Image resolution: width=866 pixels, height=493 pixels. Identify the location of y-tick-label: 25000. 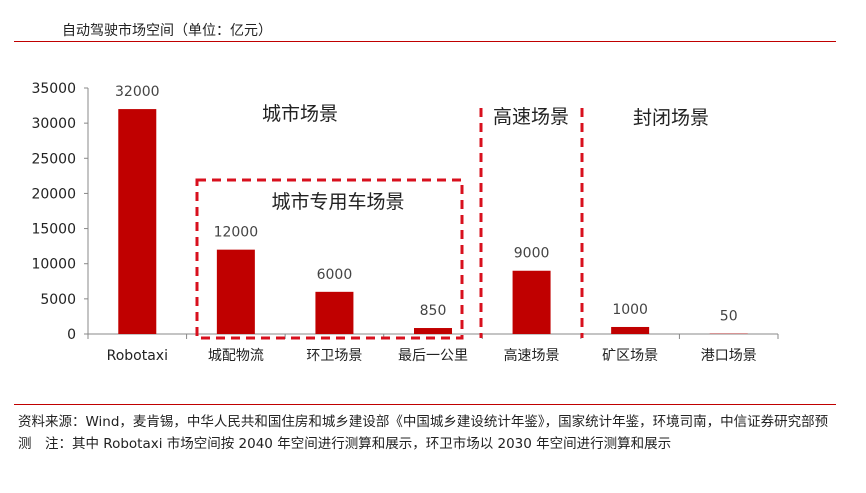
(53, 159).